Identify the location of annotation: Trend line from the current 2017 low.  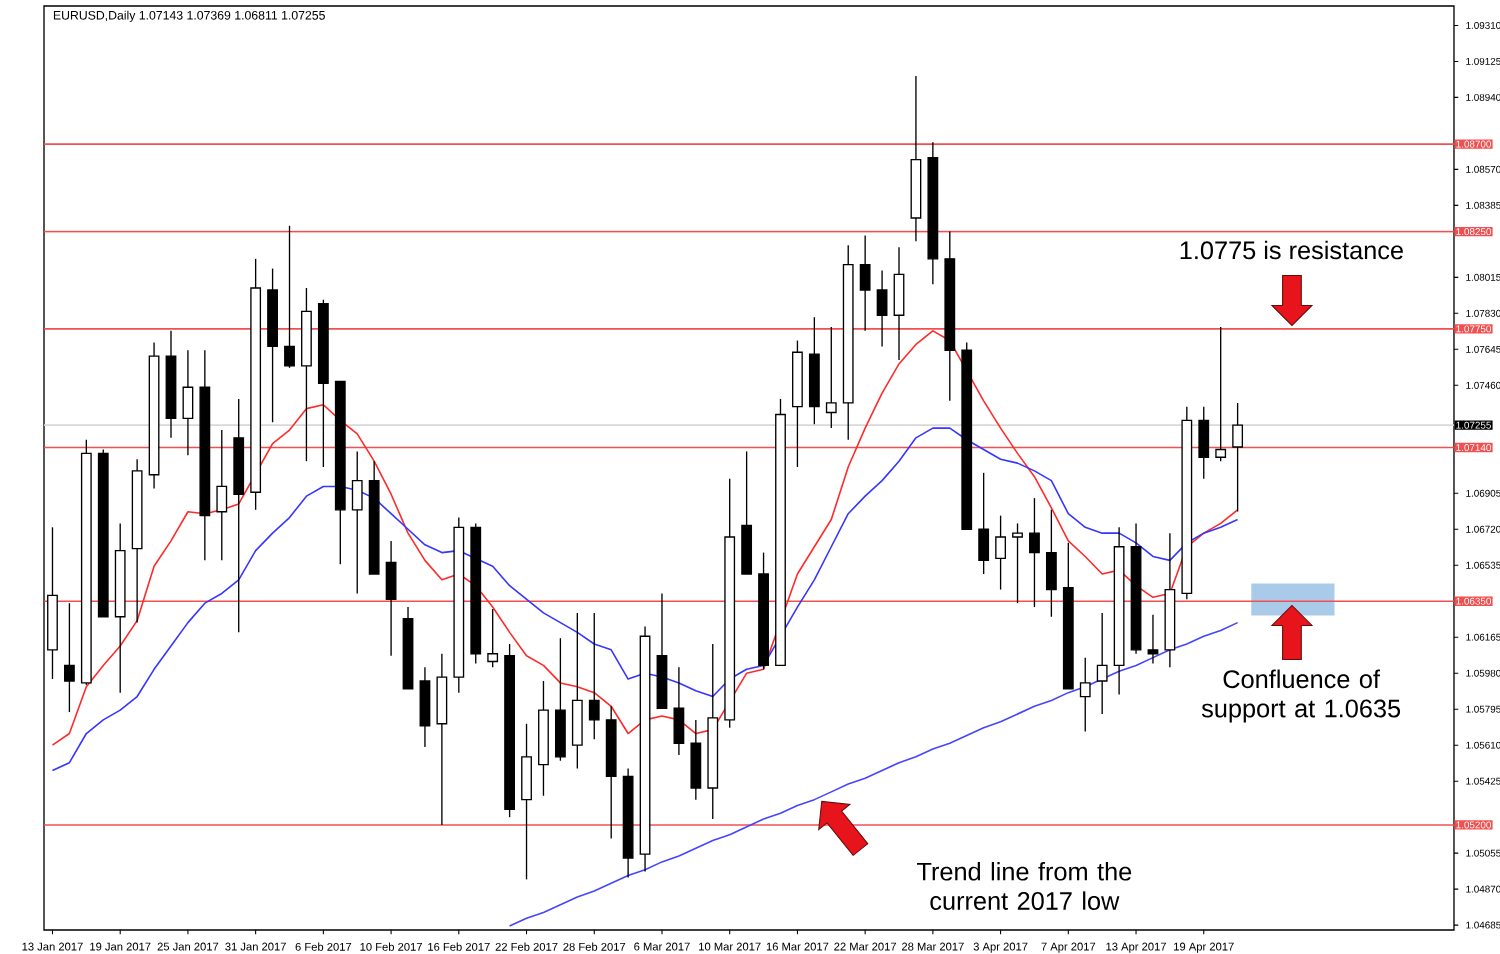
(1024, 886).